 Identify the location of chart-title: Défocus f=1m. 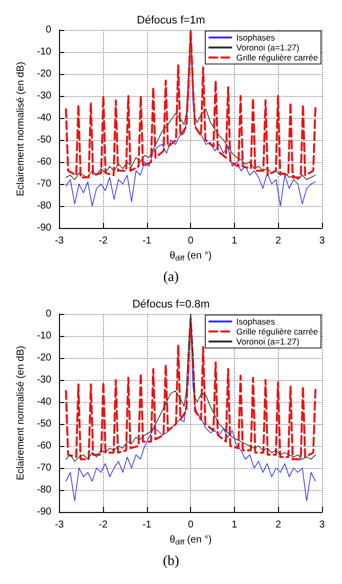
(171, 20).